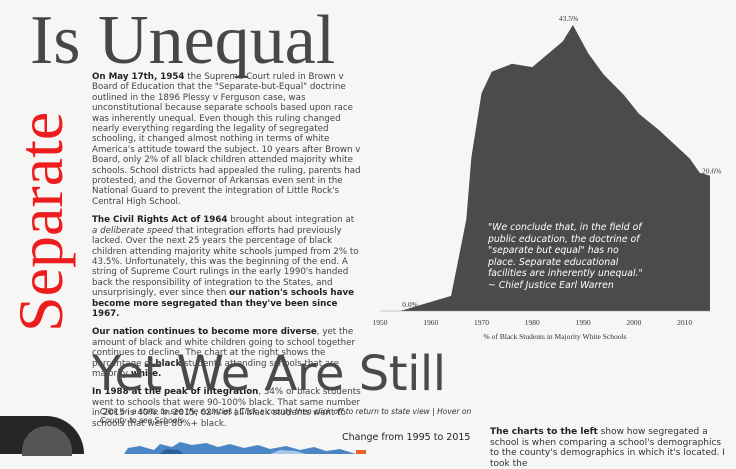 Image resolution: width=736 pixels, height=469 pixels. I want to click on p3-bold1: black, so click(168, 363).